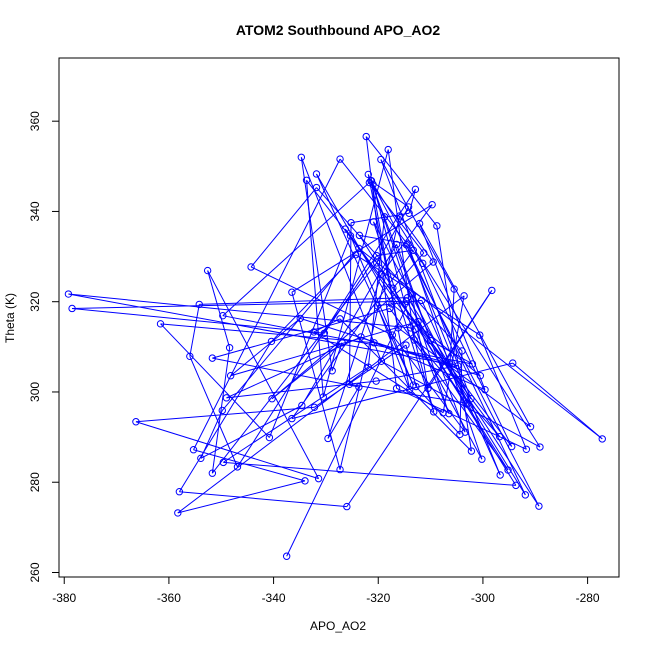 The height and width of the screenshot is (655, 650). What do you see at coordinates (338, 626) in the screenshot?
I see `x-axis-label: APO_AO2` at bounding box center [338, 626].